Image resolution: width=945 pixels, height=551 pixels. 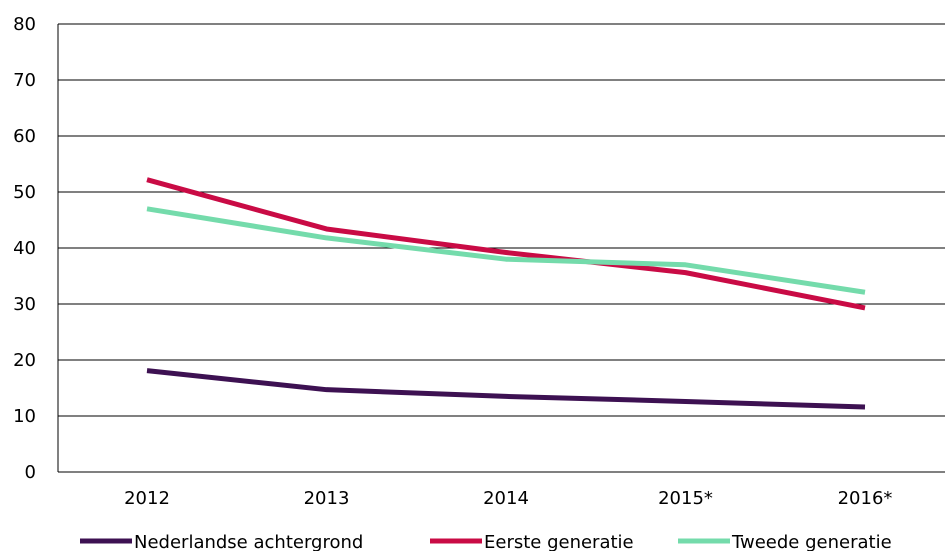 What do you see at coordinates (24, 192) in the screenshot?
I see `y-tick-label: 50` at bounding box center [24, 192].